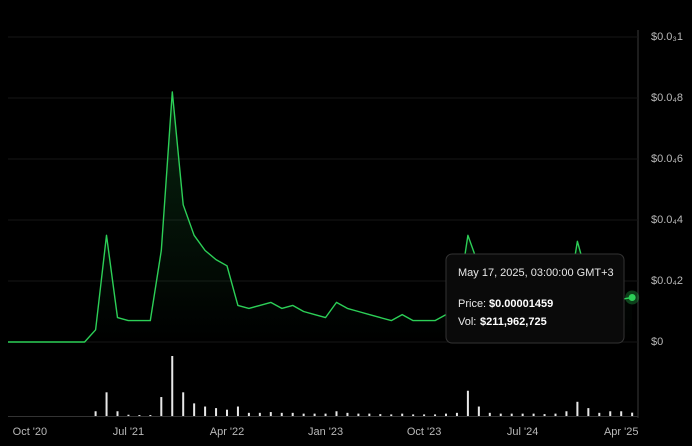  Describe the element at coordinates (521, 304) in the screenshot. I see `tooltip-price: $0.00001459` at that location.